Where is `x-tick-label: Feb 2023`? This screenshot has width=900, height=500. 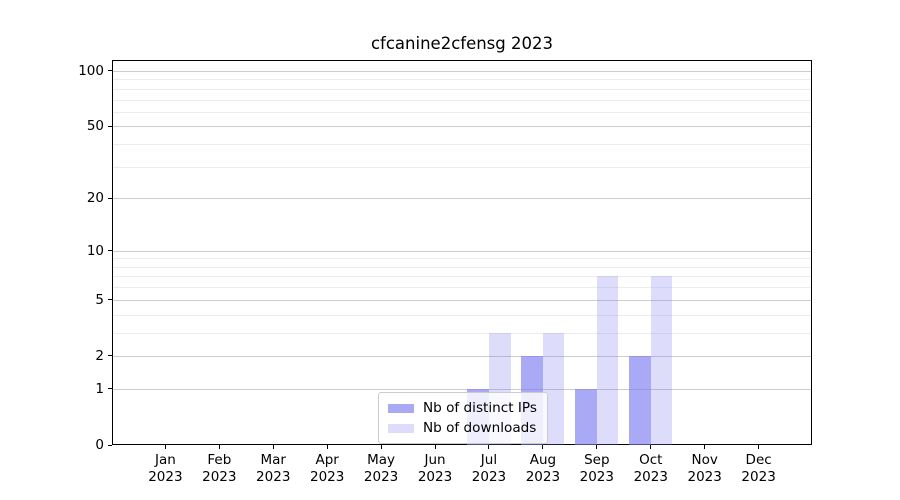
x-tick-label: Feb 2023 is located at coordinates (219, 469).